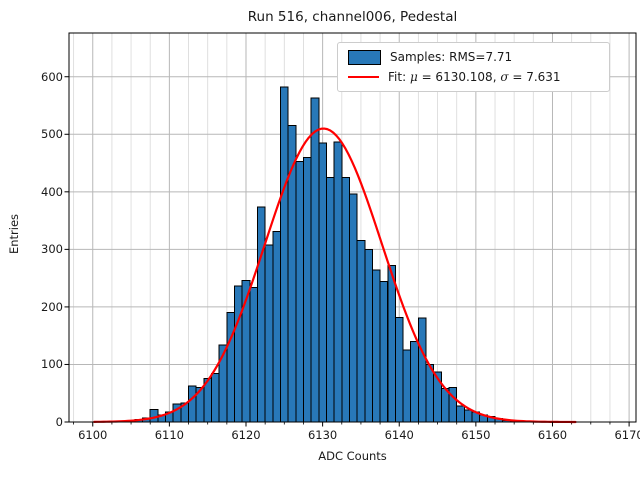 This screenshot has height=480, width=640. Describe the element at coordinates (364, 57) in the screenshot. I see `legend-samples-swatch-icon` at that location.